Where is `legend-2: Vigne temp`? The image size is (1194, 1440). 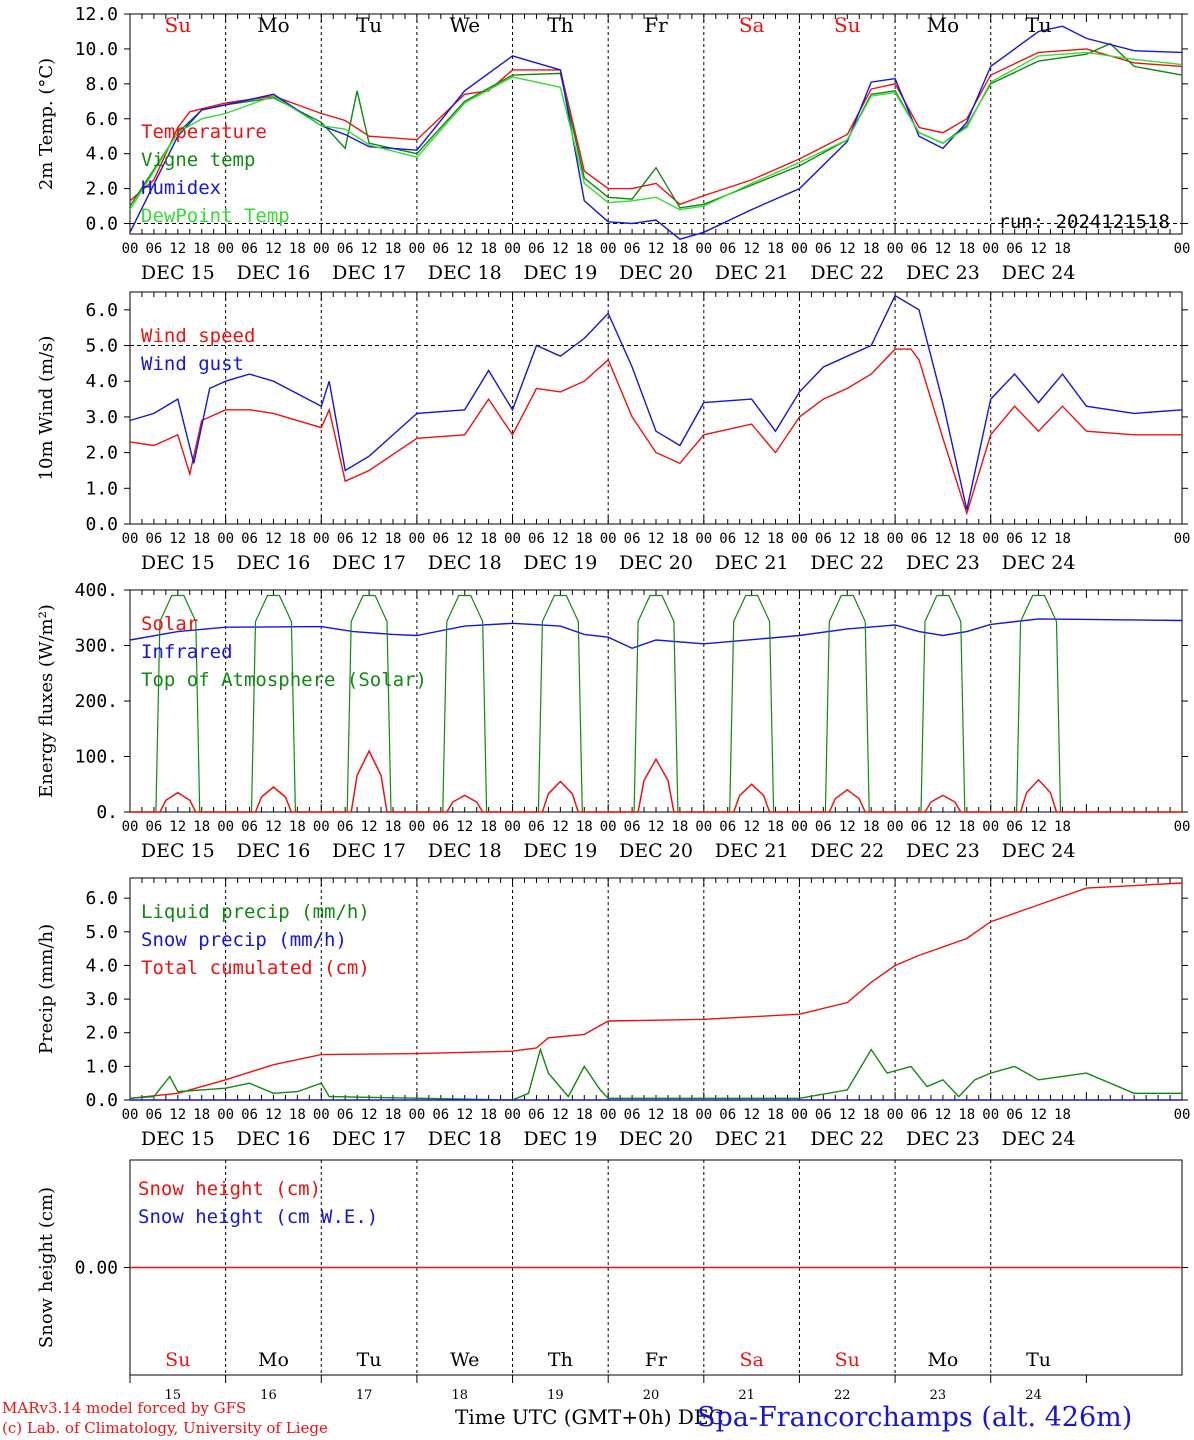
legend-2: Vigne temp is located at coordinates (198, 160).